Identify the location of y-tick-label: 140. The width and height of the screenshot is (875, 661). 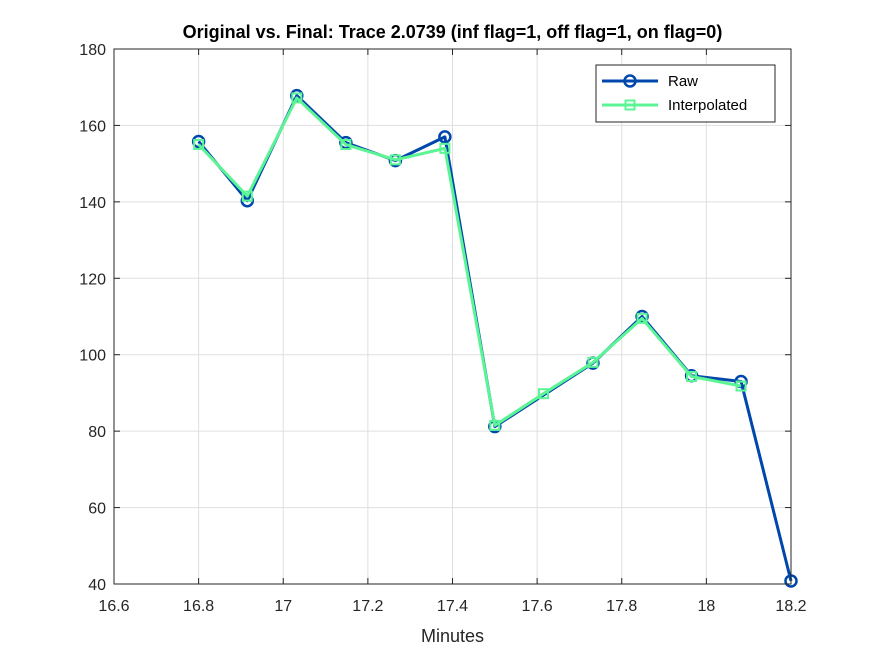
(92, 203).